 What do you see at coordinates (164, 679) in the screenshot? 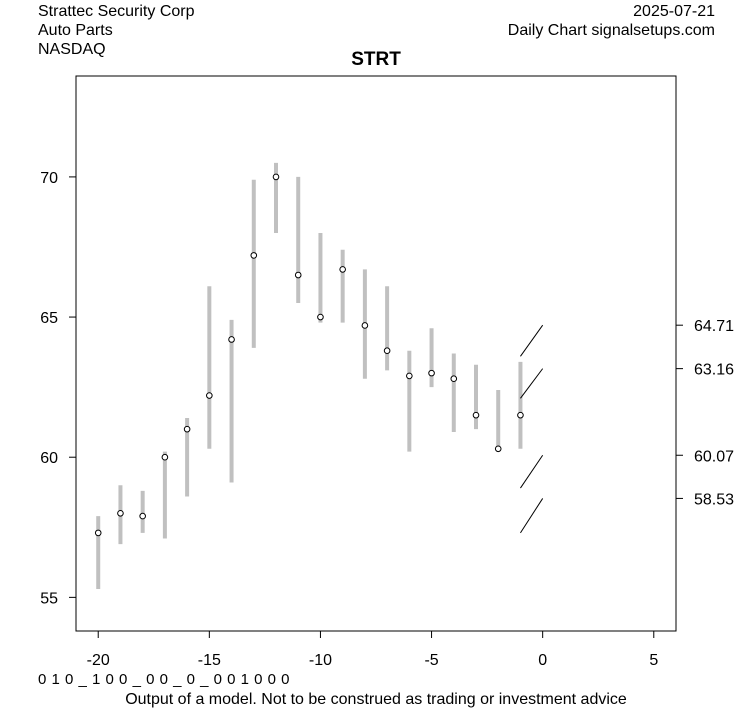
I see `signal-code: 0 1 0 _ 1 0 0 _ 0 0 _ 0 _ 0 0 1 0 0 0` at bounding box center [164, 679].